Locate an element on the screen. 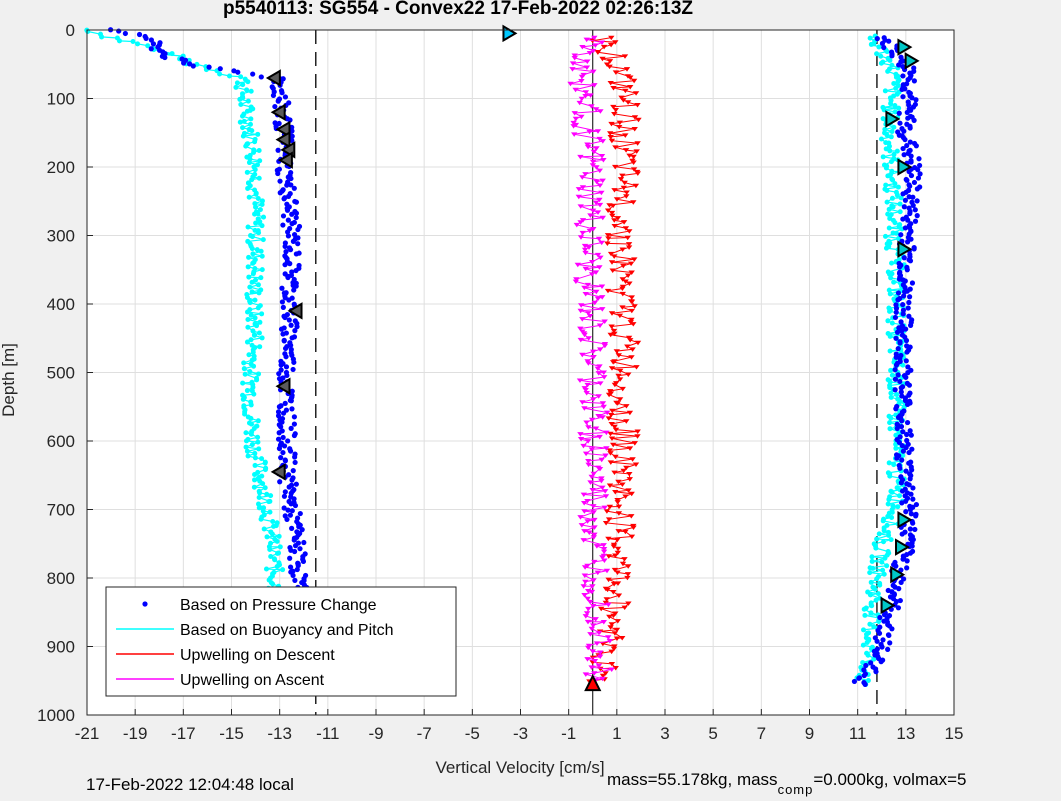  y-tick-label: 400 is located at coordinates (61, 304).